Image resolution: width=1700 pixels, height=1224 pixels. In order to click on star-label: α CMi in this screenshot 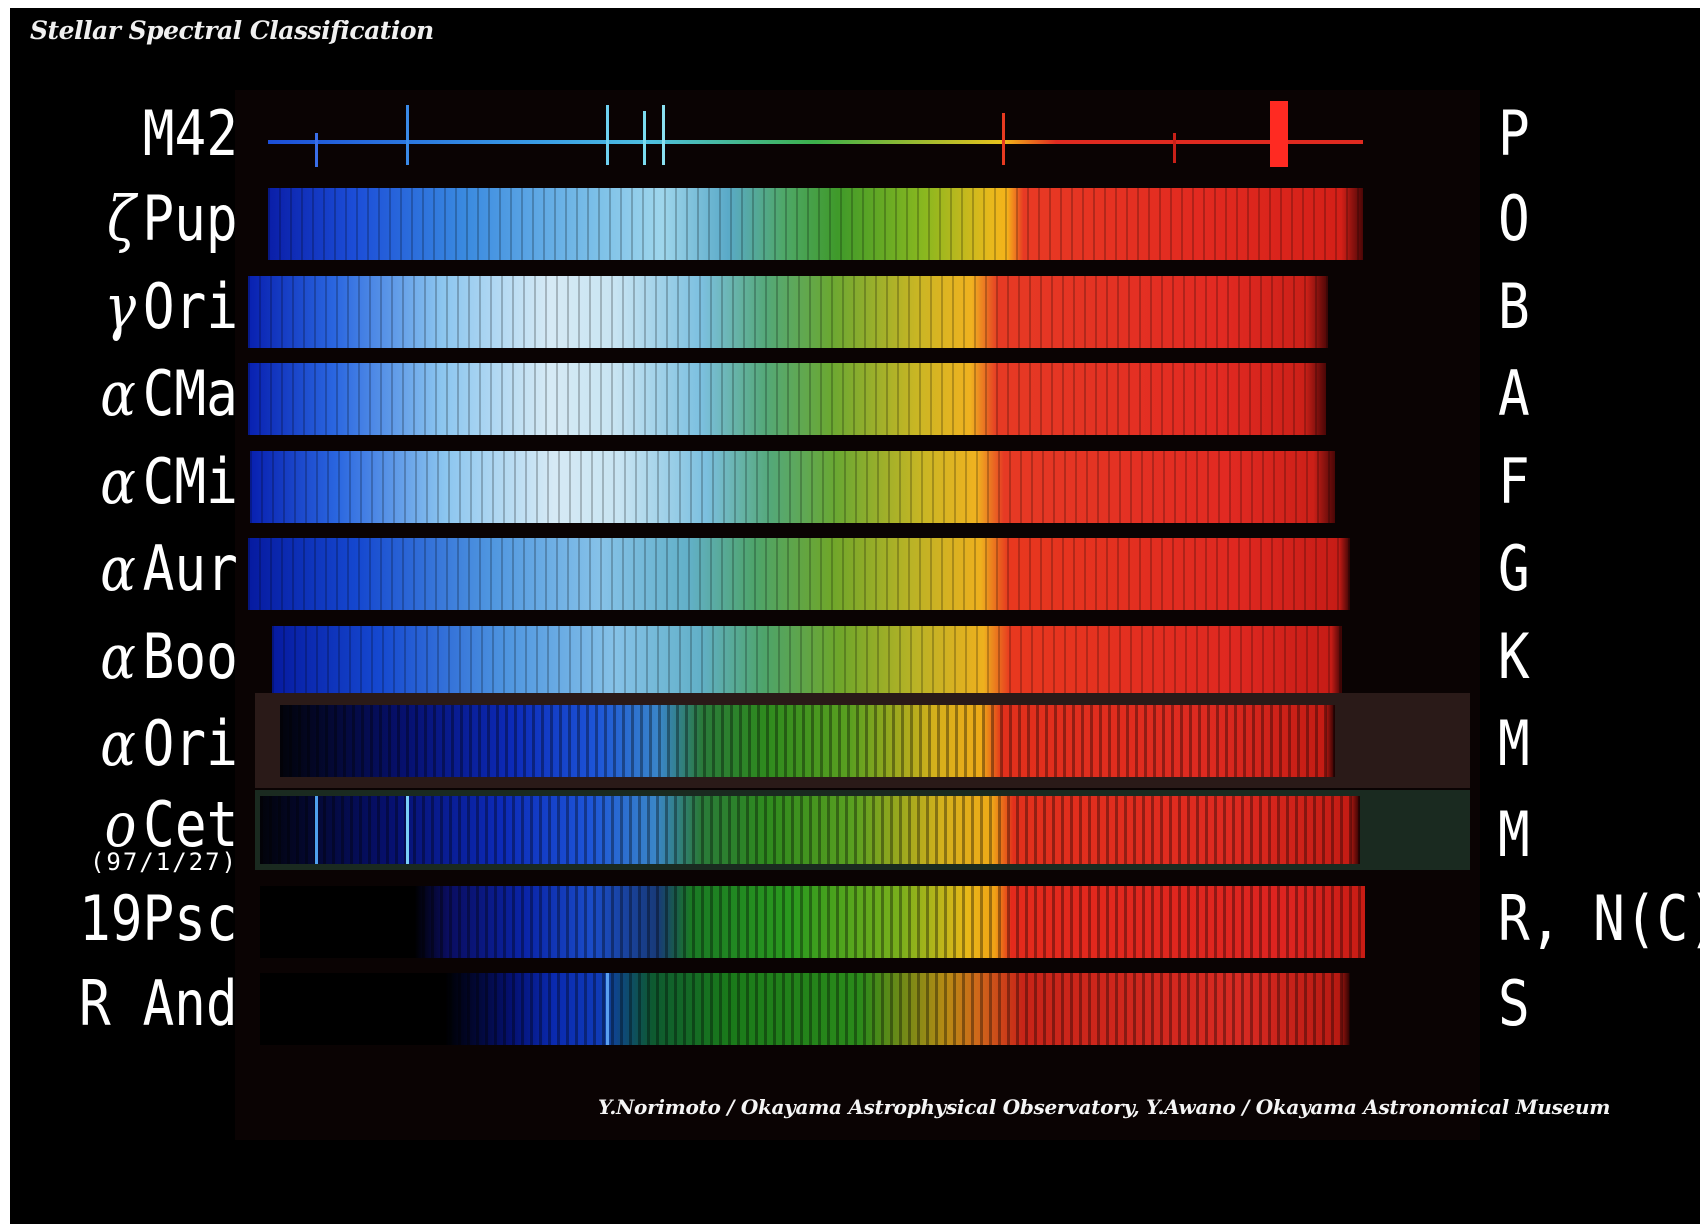, I will do `click(169, 481)`.